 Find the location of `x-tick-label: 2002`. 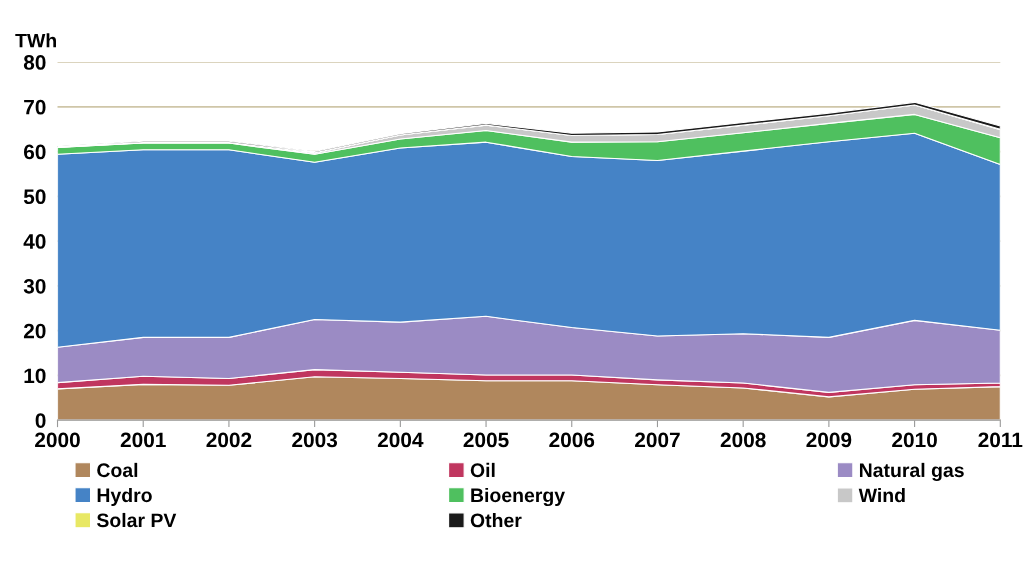

x-tick-label: 2002 is located at coordinates (229, 440).